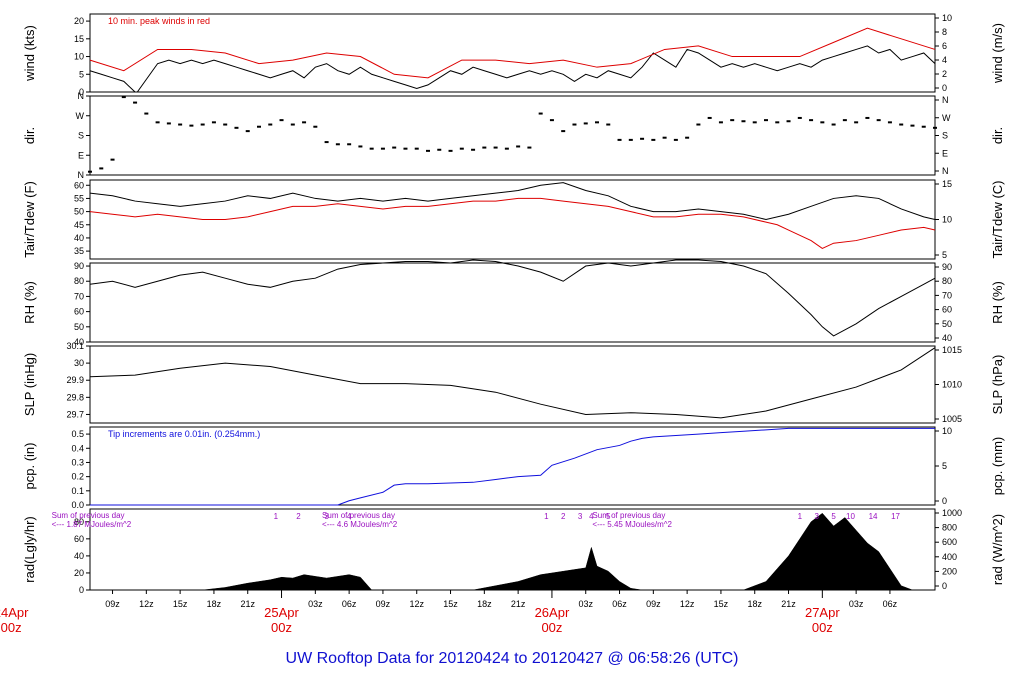 This screenshot has width=1024, height=700. Describe the element at coordinates (518, 604) in the screenshot. I see `xtick-label: 21z` at that location.